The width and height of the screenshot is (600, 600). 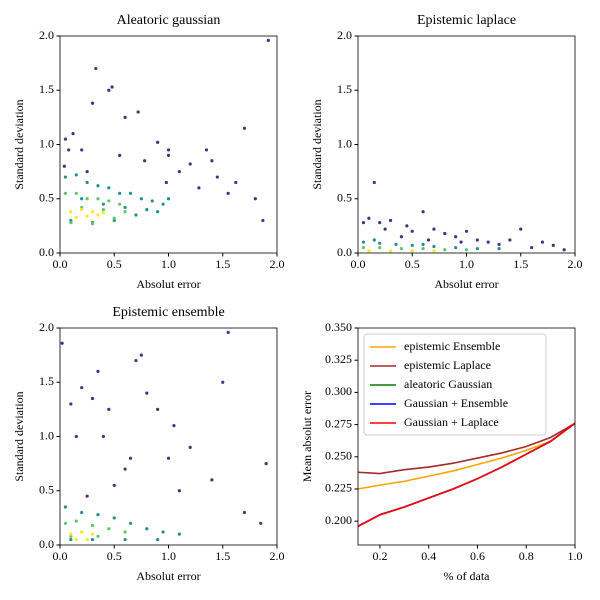 What do you see at coordinates (338, 359) in the screenshot?
I see `y-tick-label: 0.325` at bounding box center [338, 359].